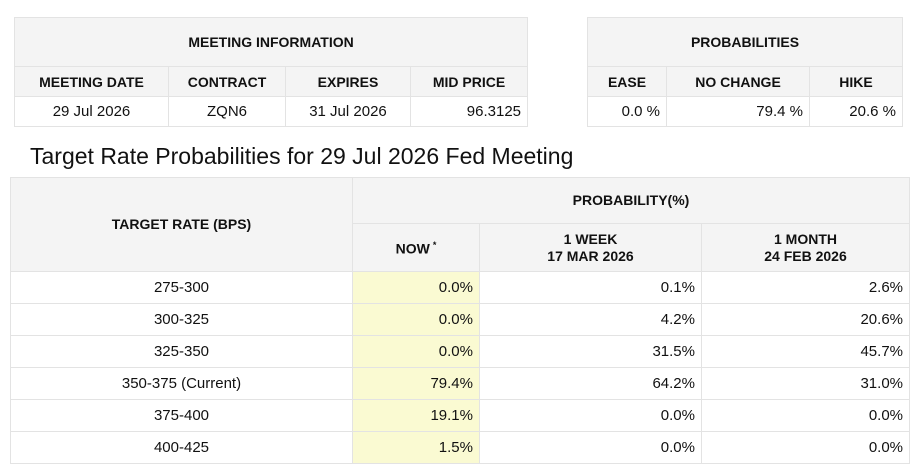 This screenshot has height=475, width=921. I want to click on table-row: 325-350 0.0% 31.5% 45.7%, so click(460, 351).